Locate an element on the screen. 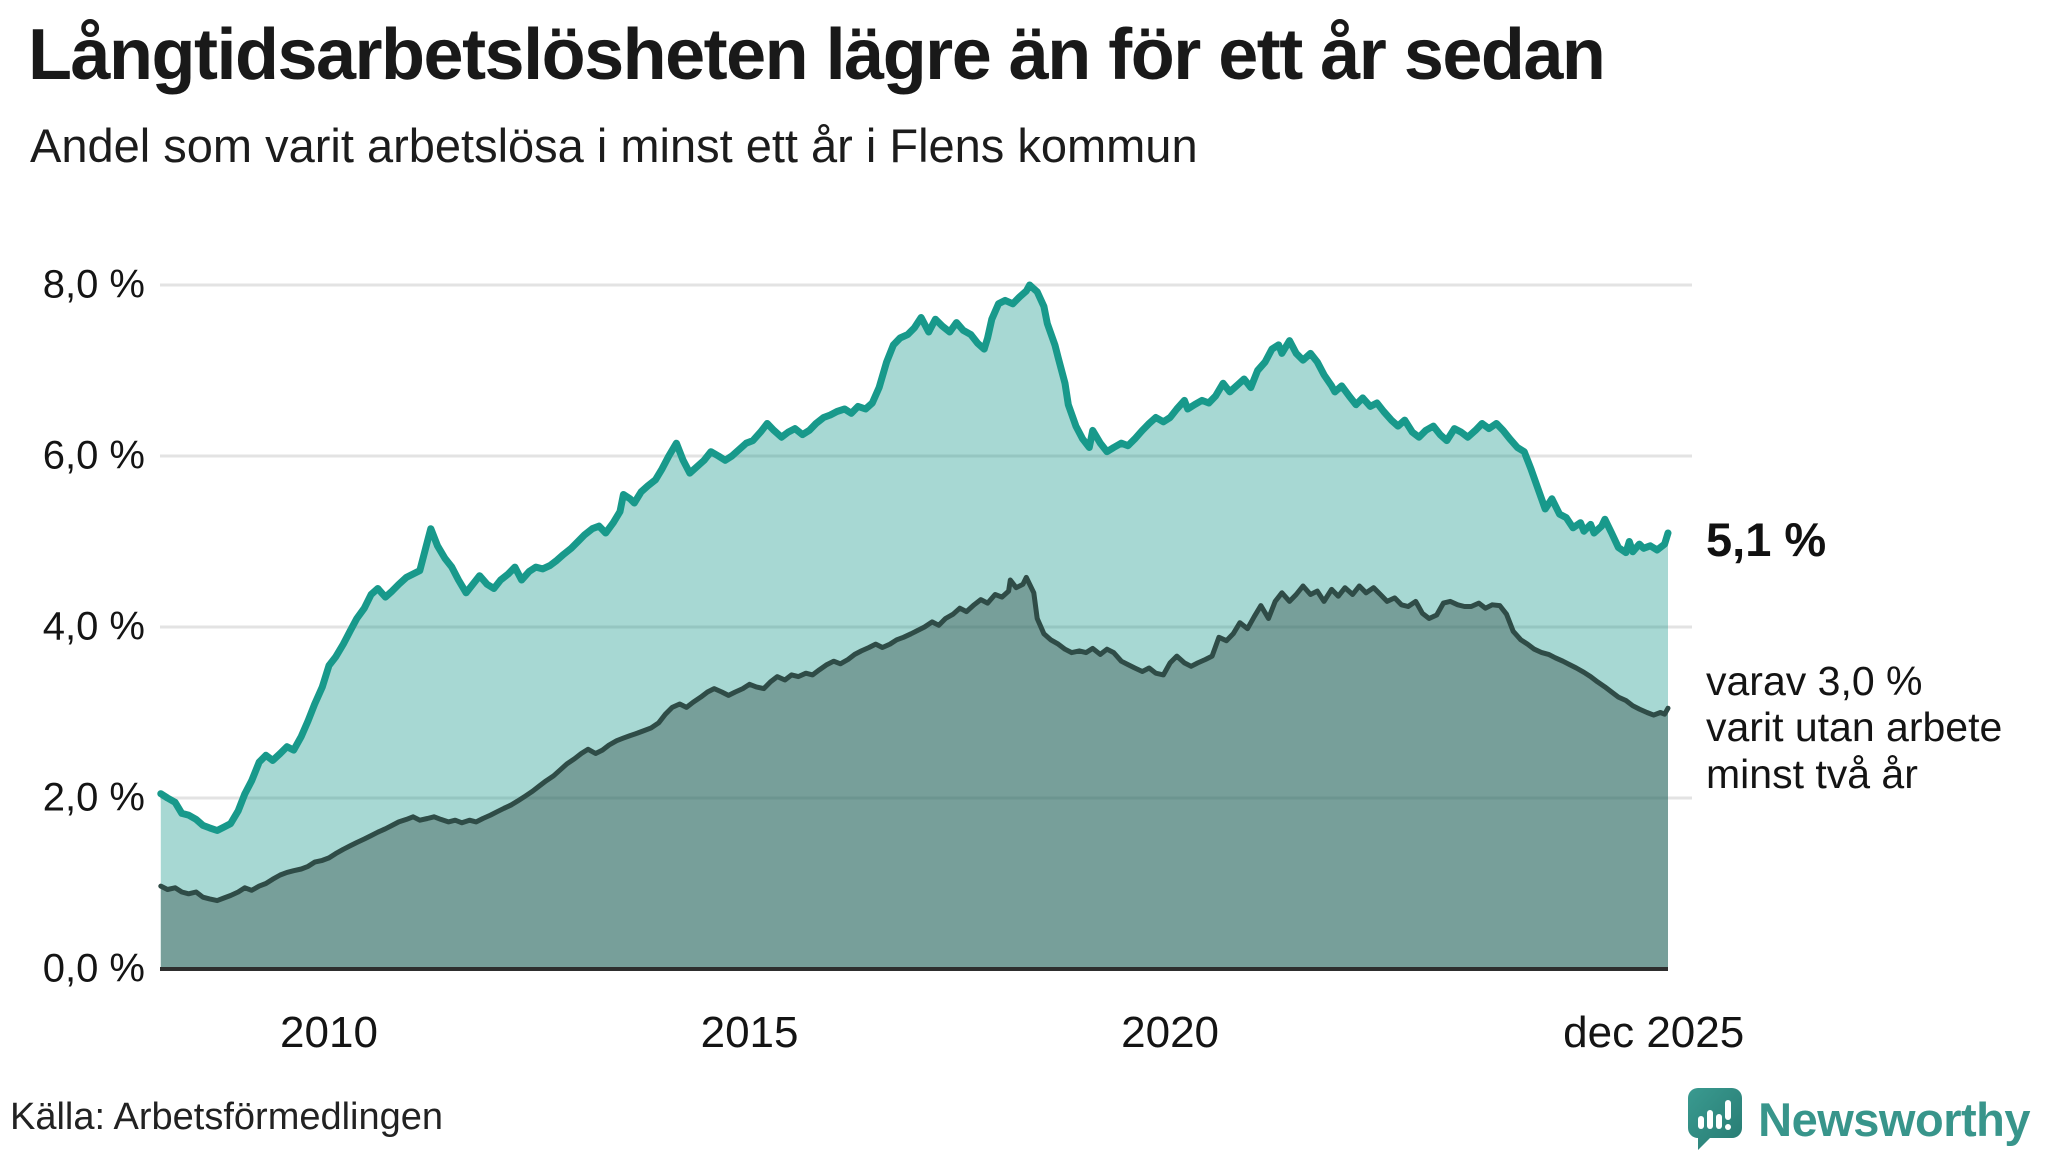  y-tick-3: 2,0 % is located at coordinates (93, 797).